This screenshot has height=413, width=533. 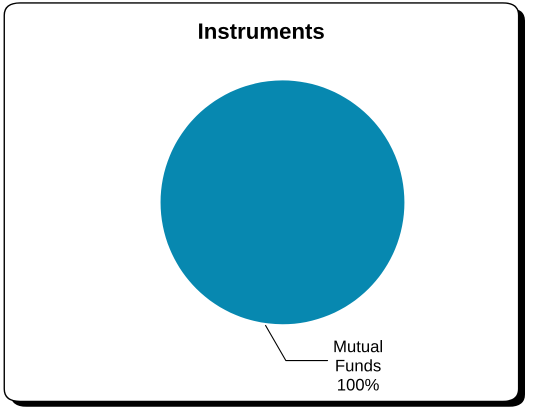 What do you see at coordinates (358, 384) in the screenshot?
I see `data-label: 100%` at bounding box center [358, 384].